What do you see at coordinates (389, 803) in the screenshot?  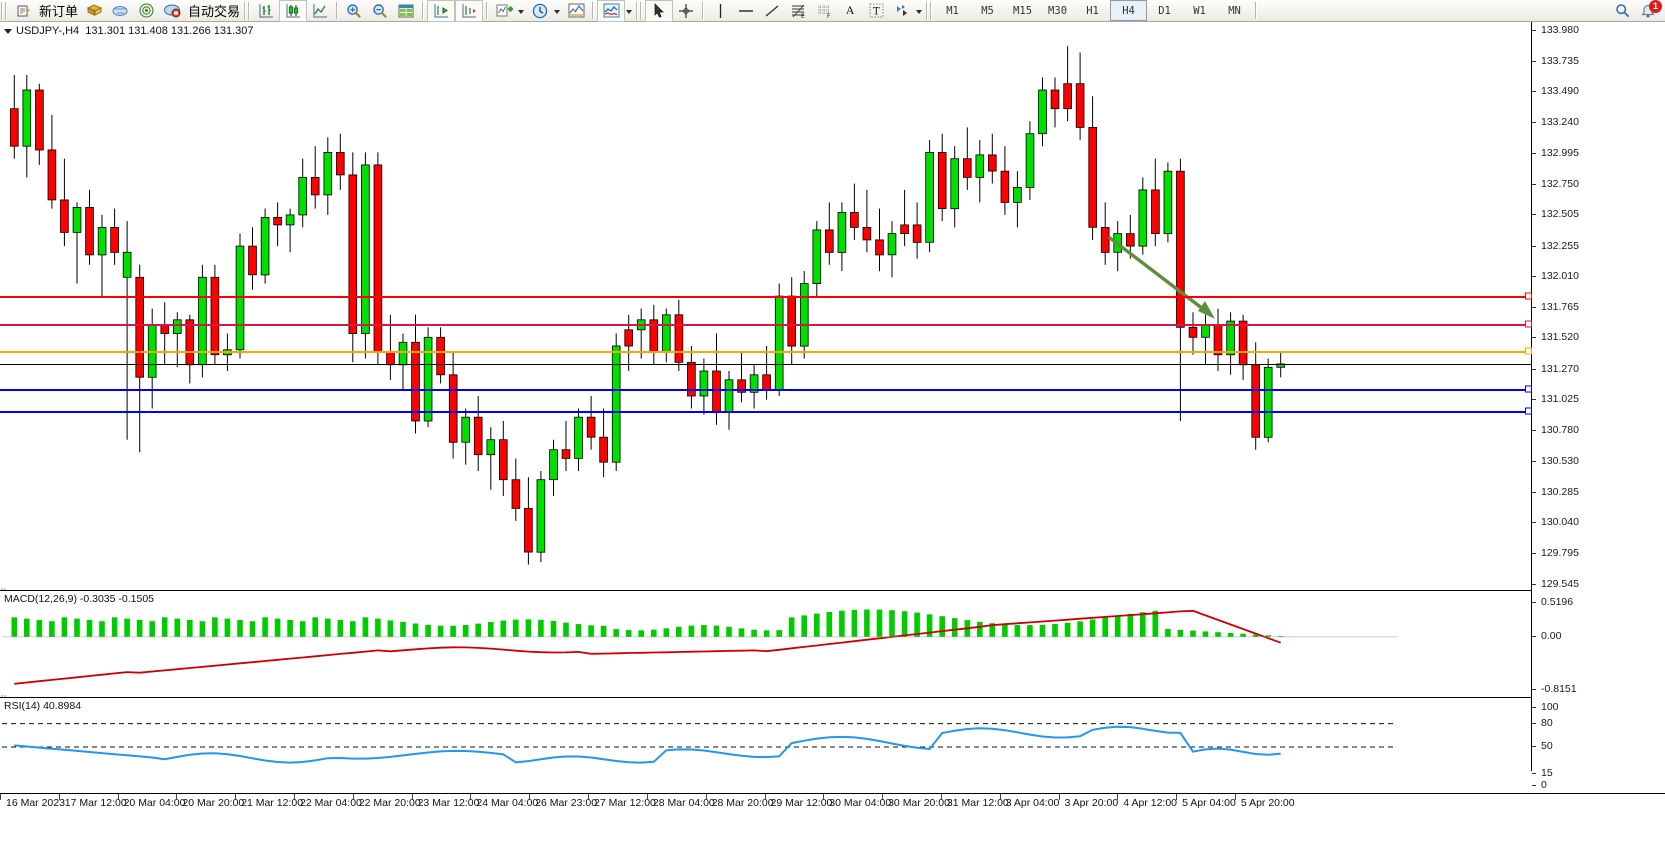 I see `time-label: 22 Mar 20:00` at bounding box center [389, 803].